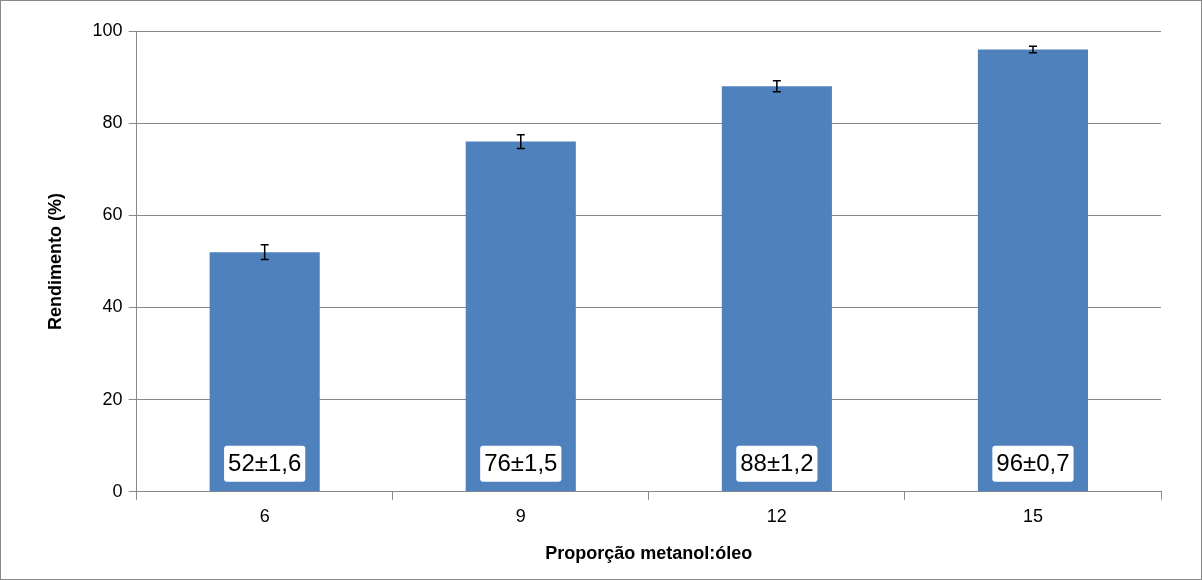 This screenshot has height=580, width=1202. Describe the element at coordinates (777, 463) in the screenshot. I see `data-label: 88±1,2` at that location.